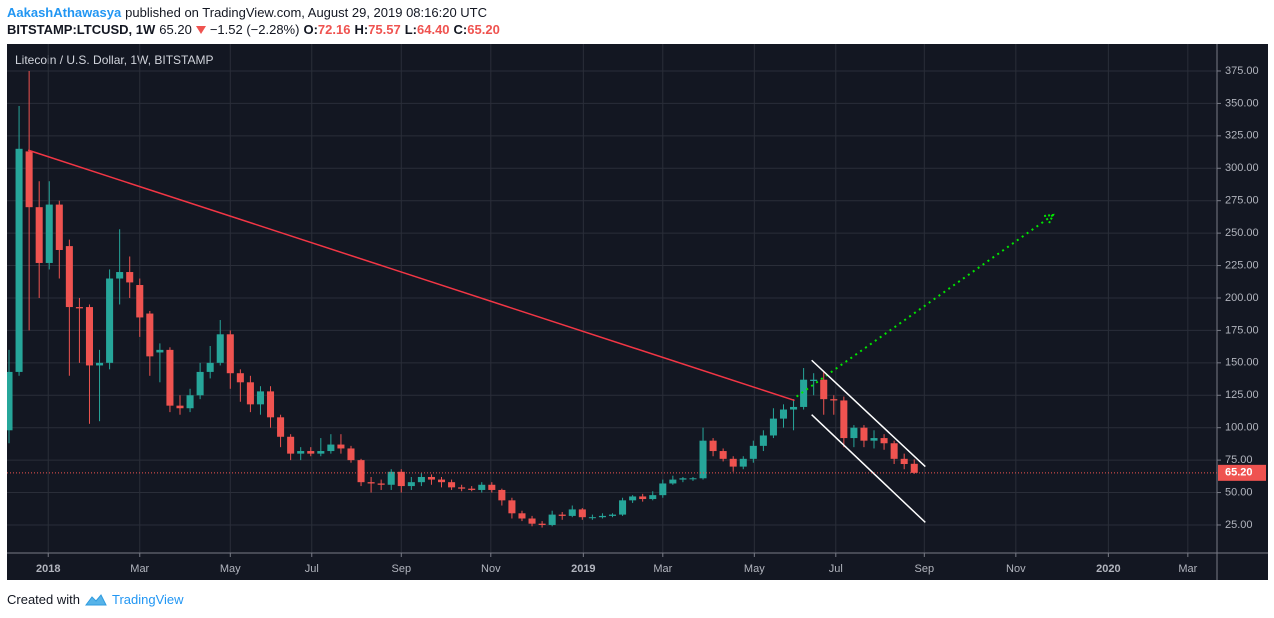 The image size is (1274, 618). I want to click on price-tag, so click(1242, 472).